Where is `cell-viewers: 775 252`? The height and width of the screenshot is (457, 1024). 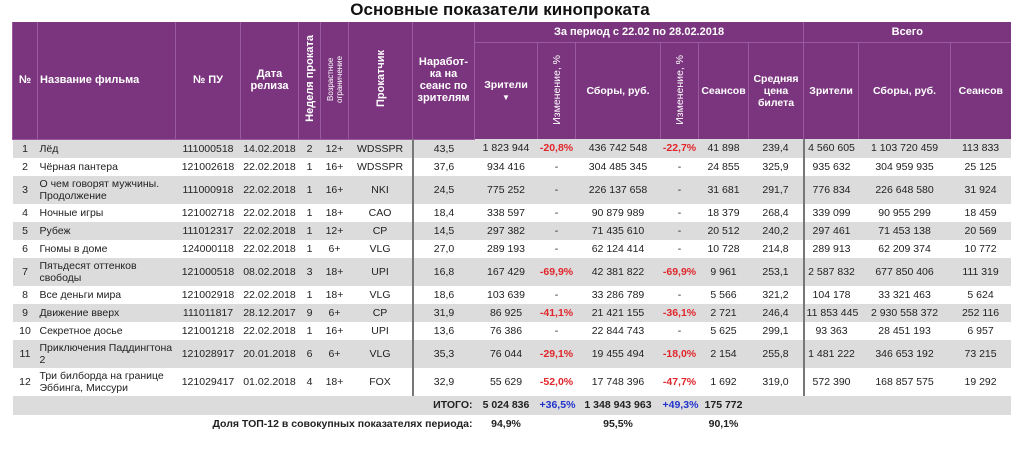 cell-viewers: 775 252 is located at coordinates (506, 189).